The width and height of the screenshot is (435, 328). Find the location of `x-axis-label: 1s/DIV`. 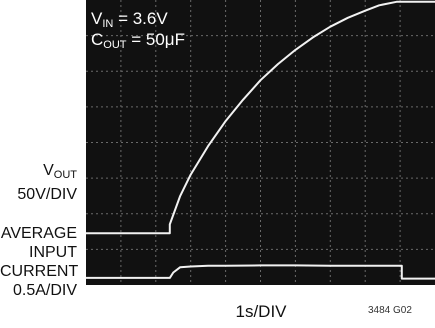

x-axis-label: 1s/DIV is located at coordinates (261, 311).